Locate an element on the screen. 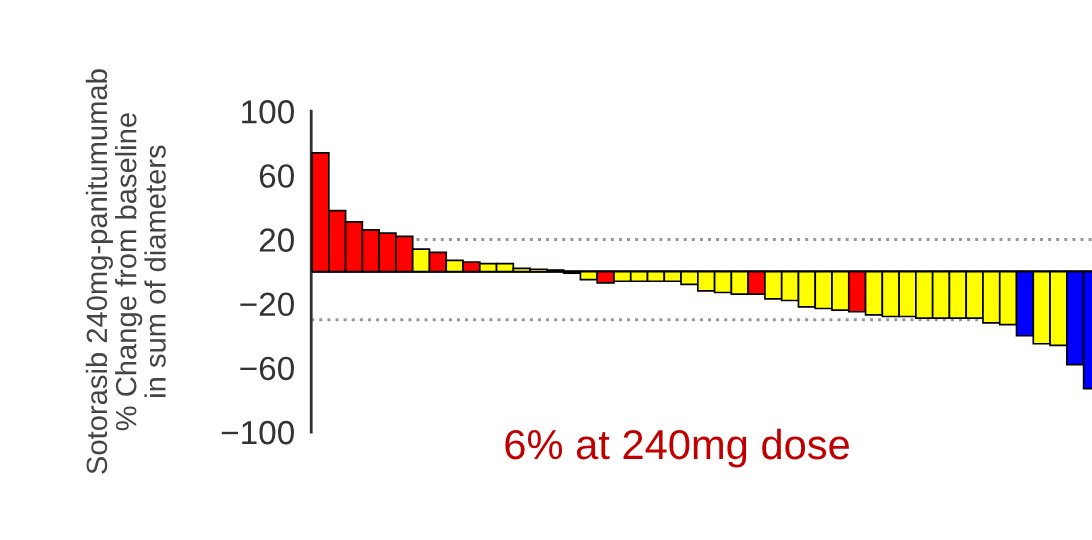 Image resolution: width=1092 pixels, height=540 pixels. annotation: 6% at 240mg dose is located at coordinates (677, 448).